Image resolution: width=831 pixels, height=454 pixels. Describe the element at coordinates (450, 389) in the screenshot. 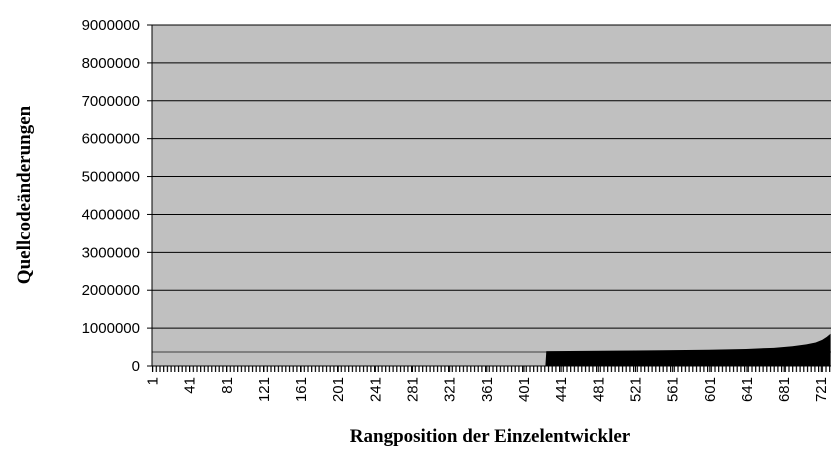

I see `x-tick-label: 321` at that location.